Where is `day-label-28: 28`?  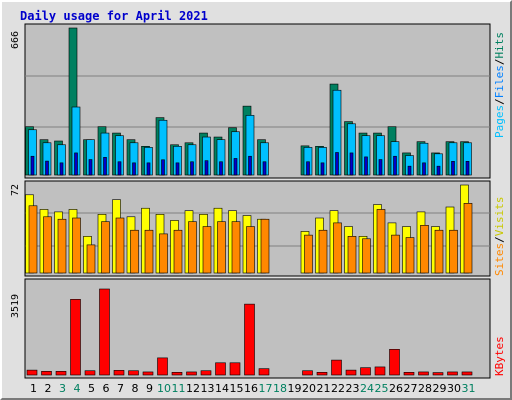 day-label-28: 28 is located at coordinates (425, 388).